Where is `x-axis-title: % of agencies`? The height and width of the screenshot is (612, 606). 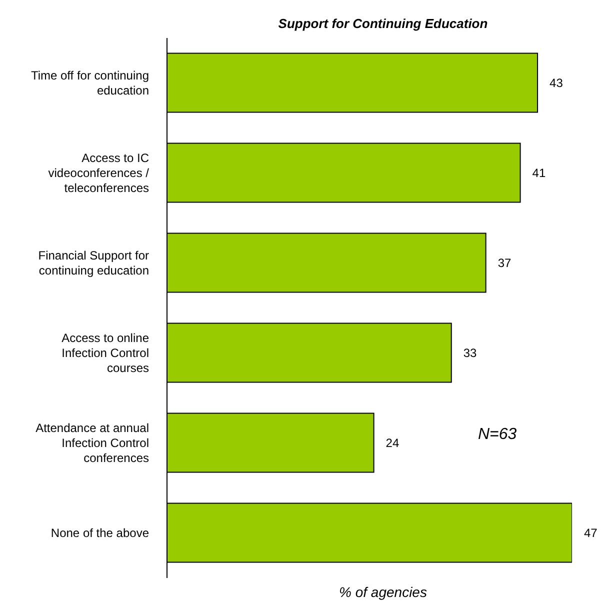
x-axis-title: % of agencies is located at coordinates (383, 592).